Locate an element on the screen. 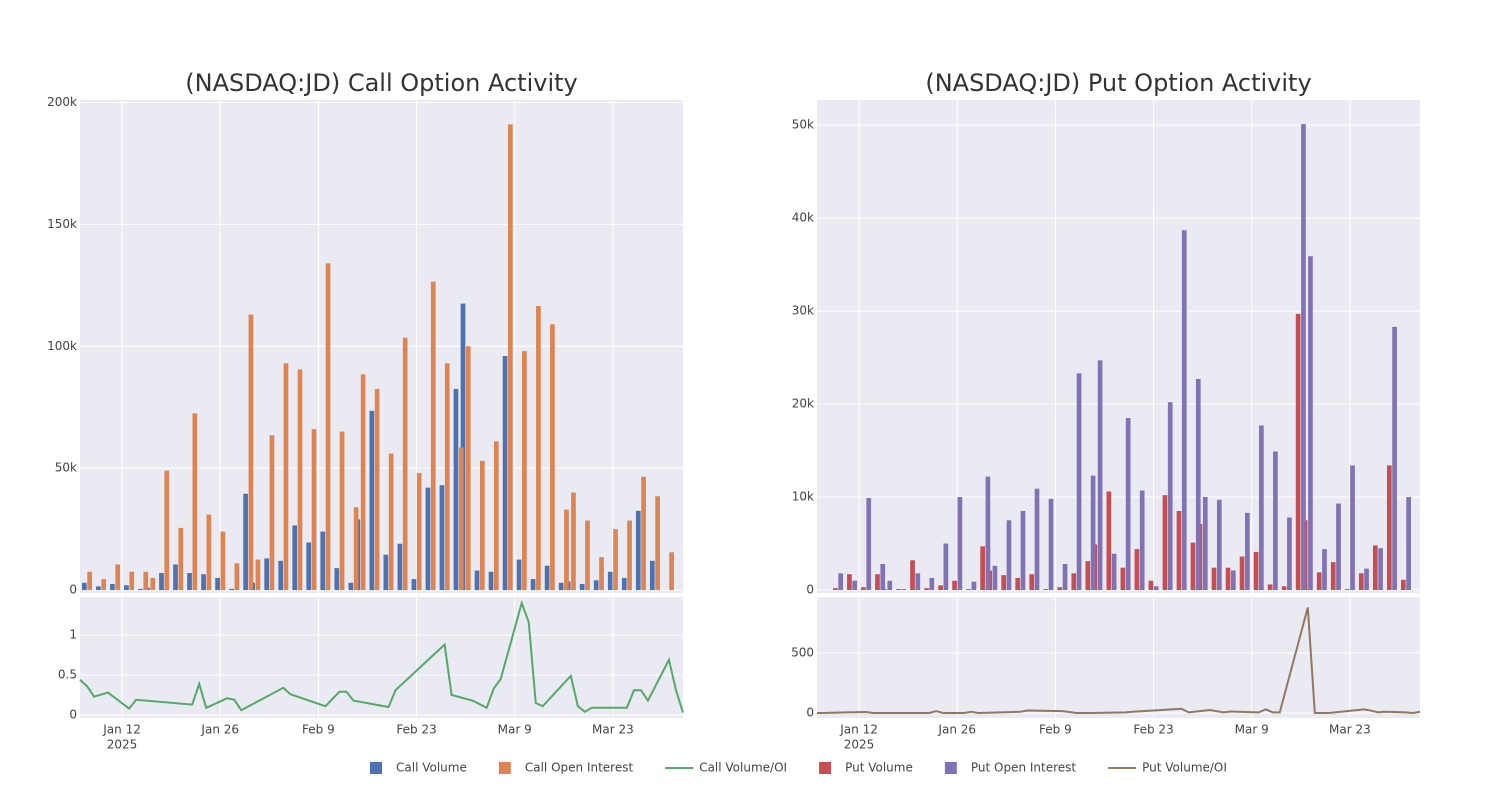 This screenshot has height=800, width=1500. x-tick-label: Jan 26 is located at coordinates (956, 730).